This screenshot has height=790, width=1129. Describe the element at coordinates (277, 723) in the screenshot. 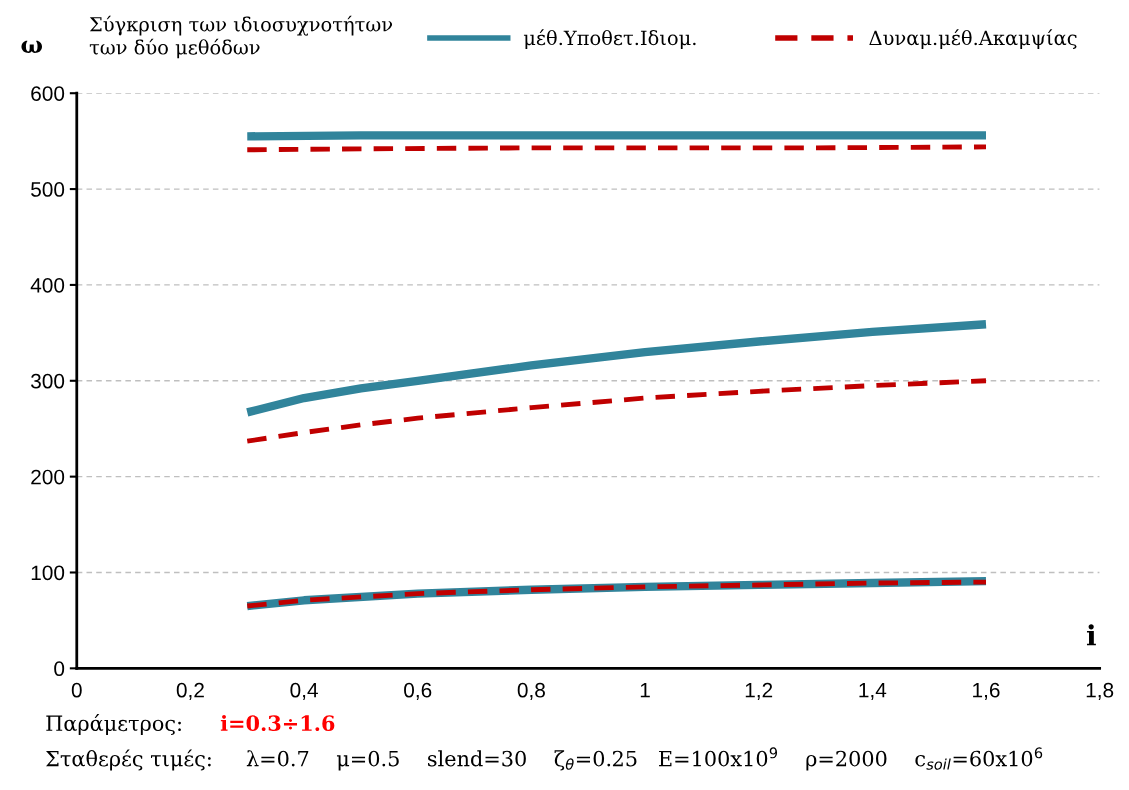

I see `text: i=0.3÷1.6` at that location.